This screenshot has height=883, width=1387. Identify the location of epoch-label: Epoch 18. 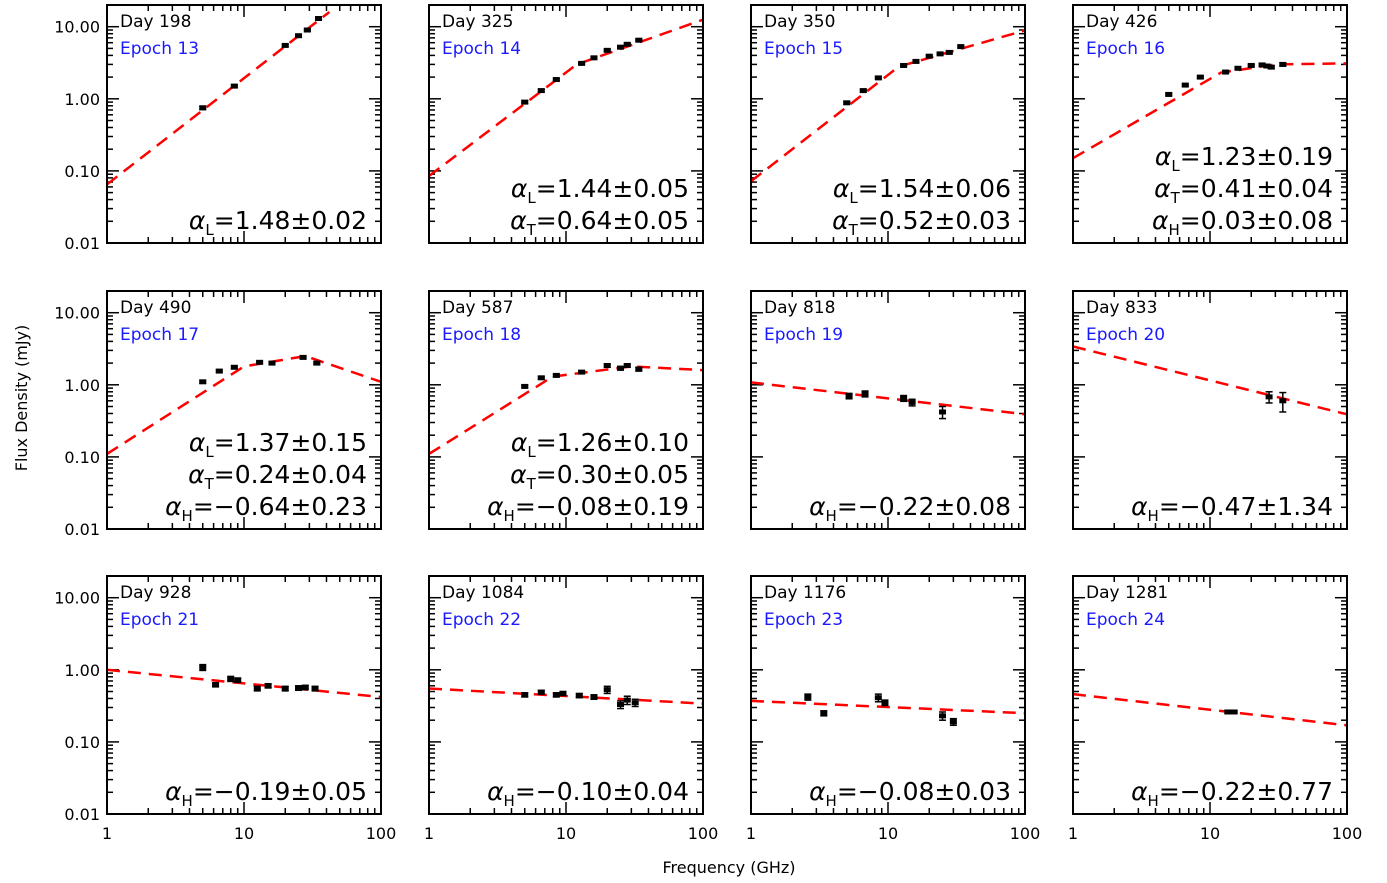
(481, 335).